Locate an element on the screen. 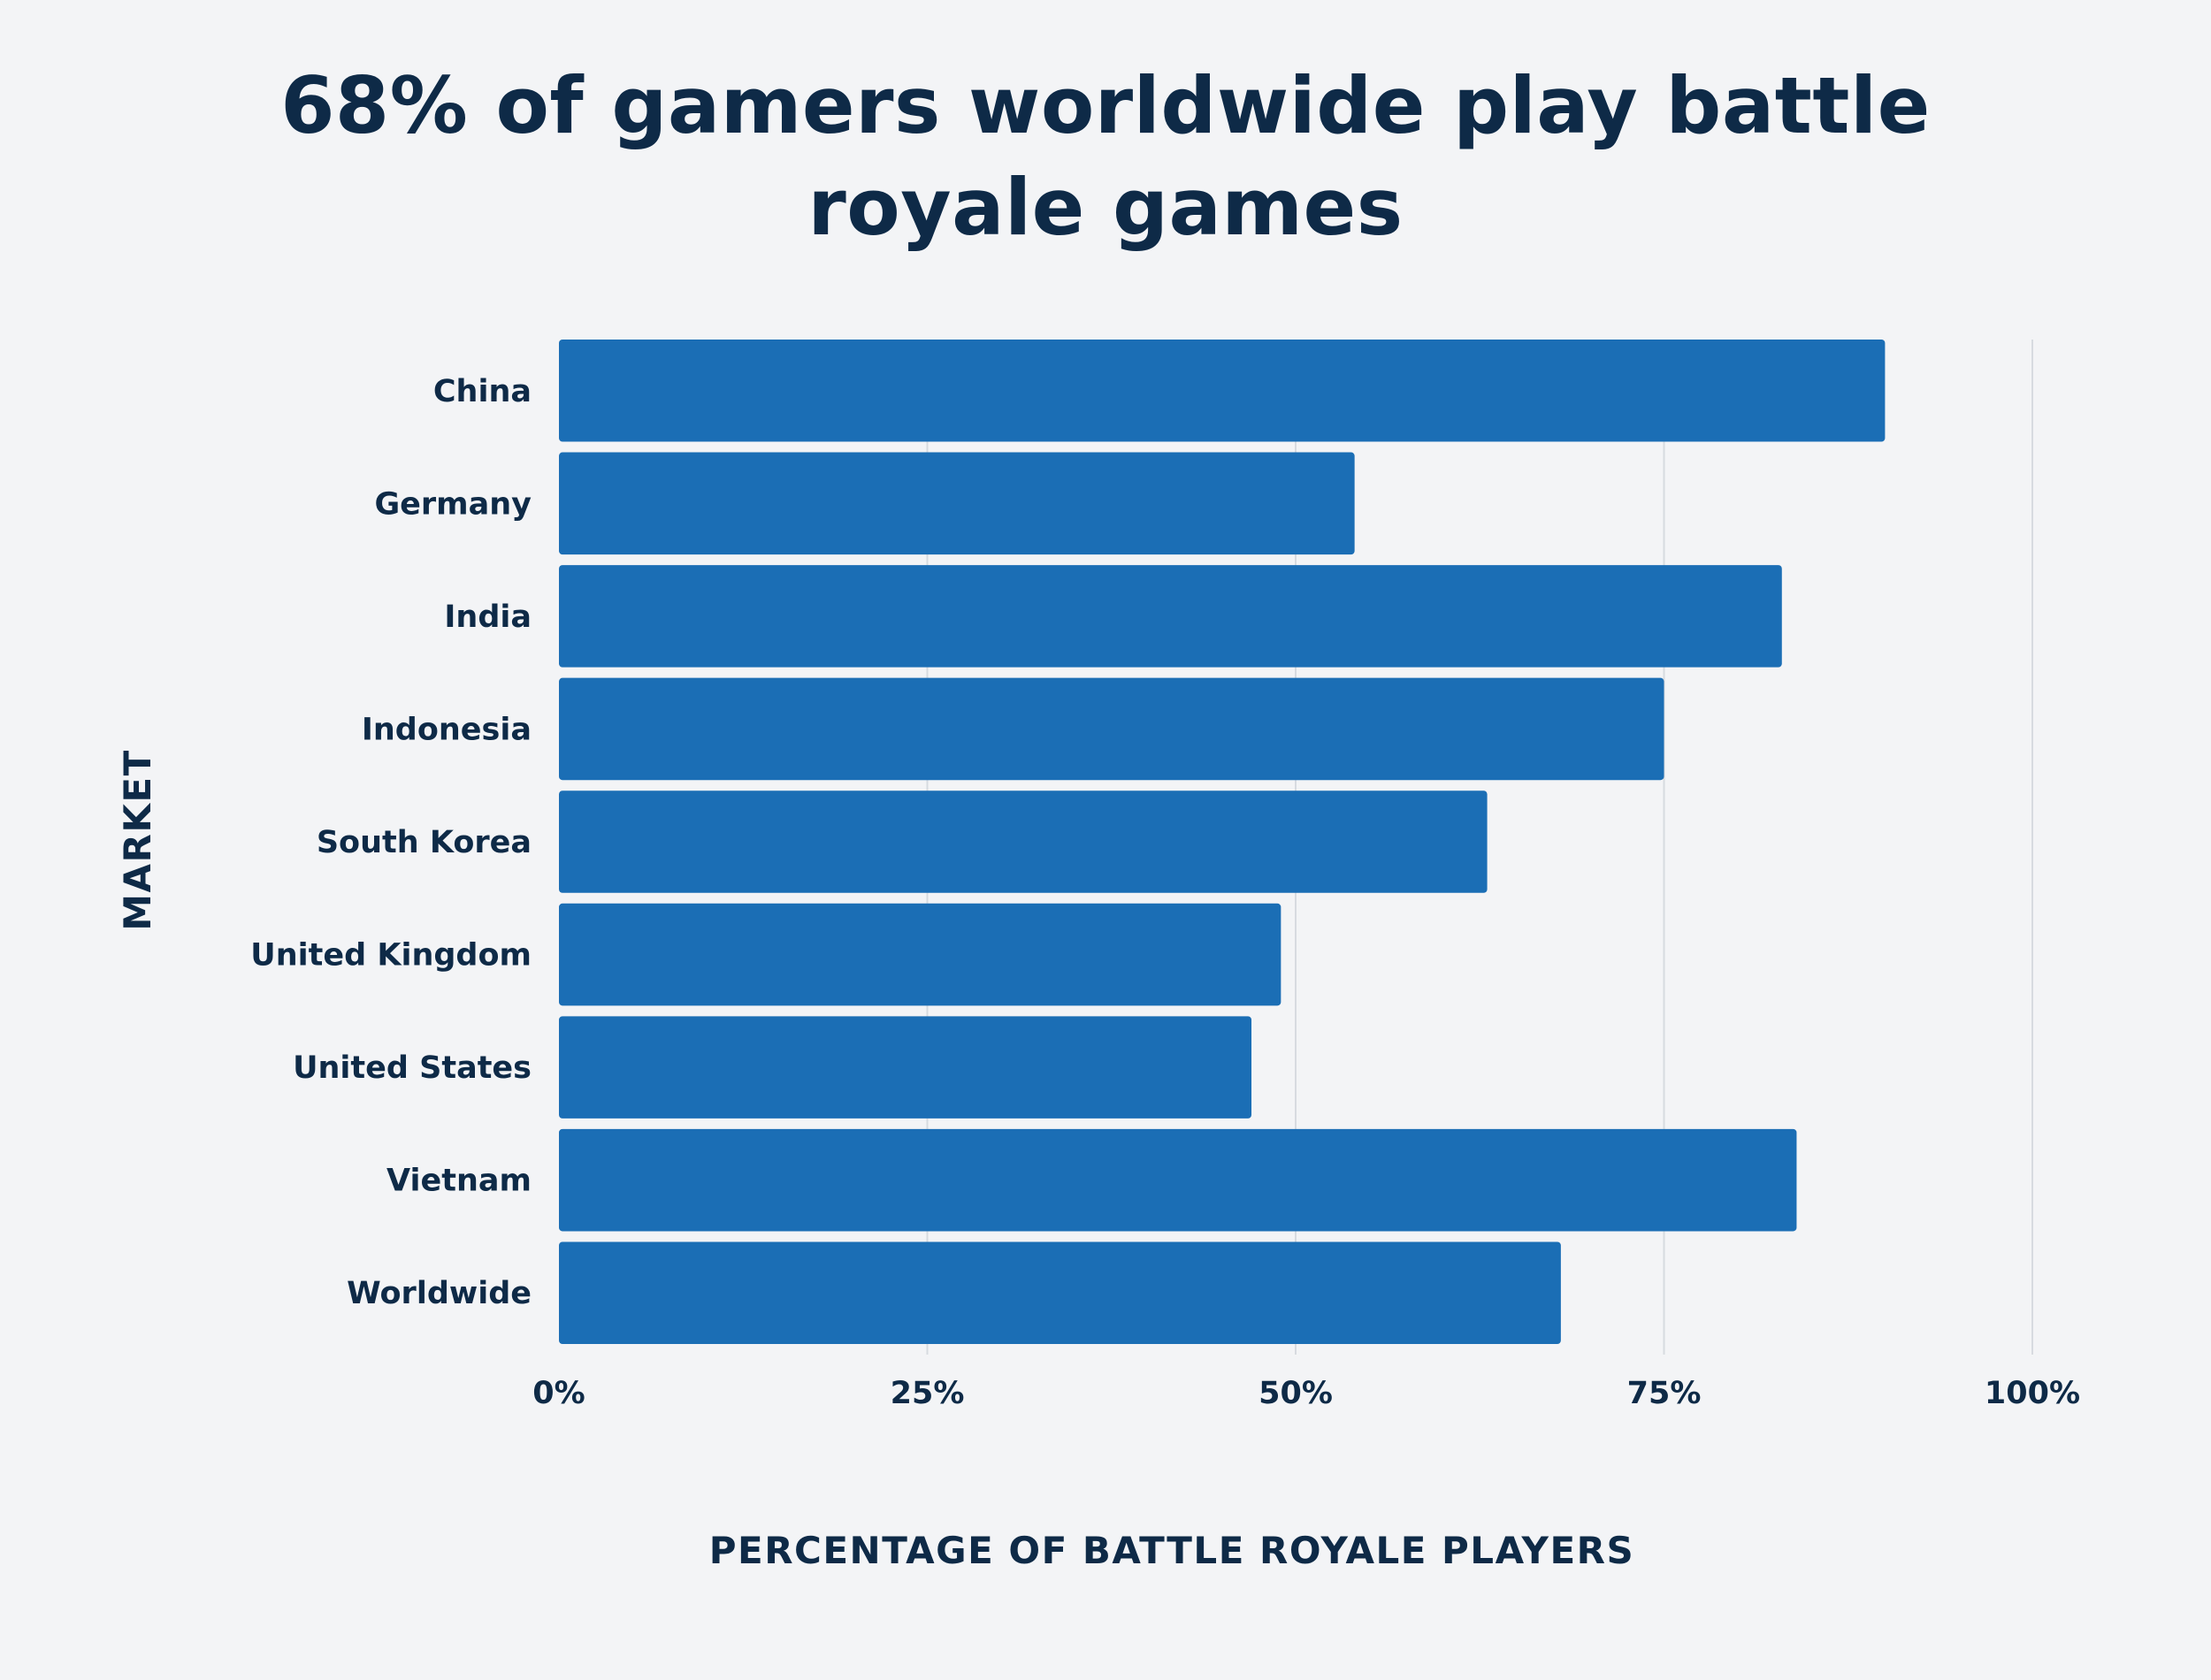 The image size is (2211, 1680). x-tick-label: 75% is located at coordinates (1664, 1393).